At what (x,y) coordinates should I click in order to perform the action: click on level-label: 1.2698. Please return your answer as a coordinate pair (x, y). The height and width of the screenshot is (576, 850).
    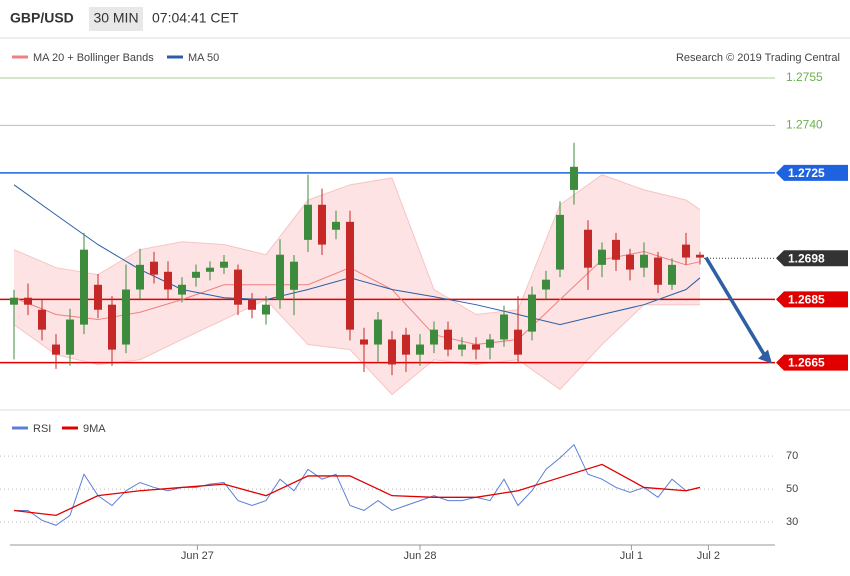
    Looking at the image, I should click on (806, 258).